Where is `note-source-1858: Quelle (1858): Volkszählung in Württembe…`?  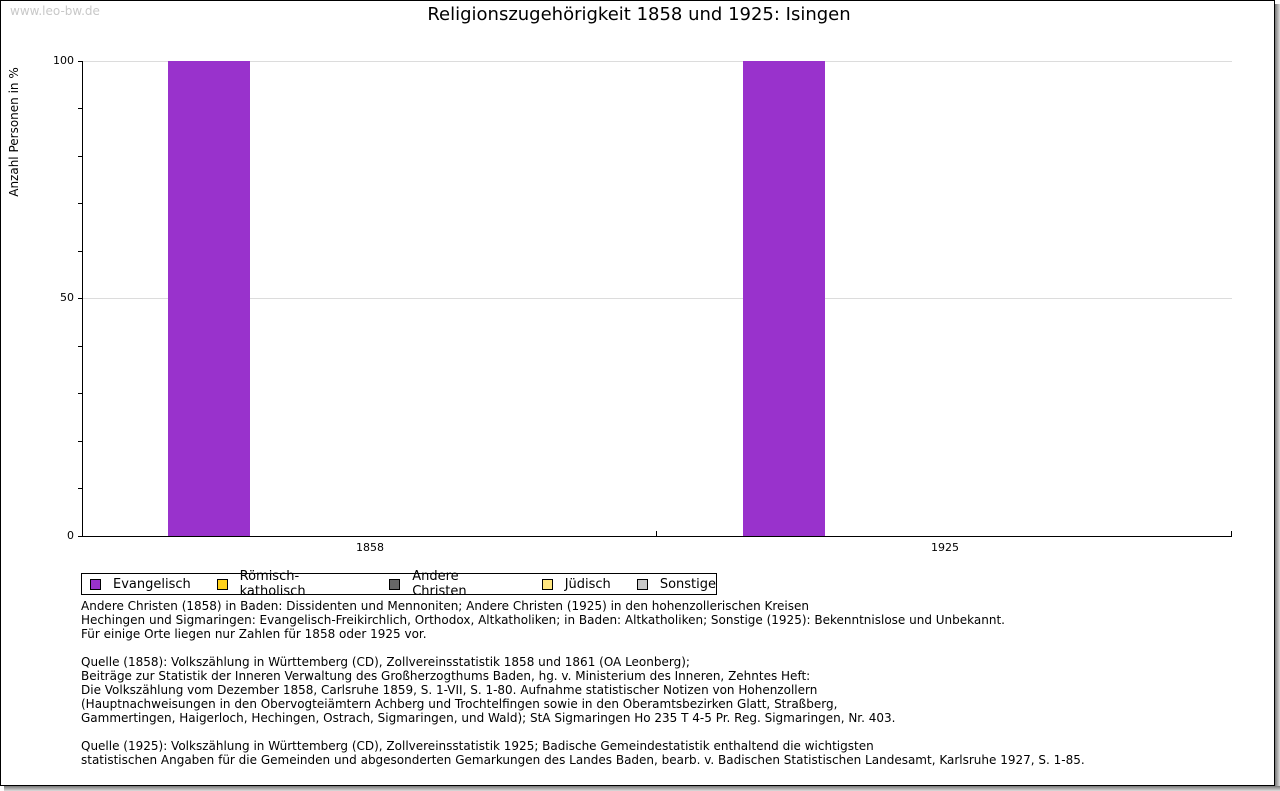 note-source-1858: Quelle (1858): Volkszählung in Württembe… is located at coordinates (488, 690).